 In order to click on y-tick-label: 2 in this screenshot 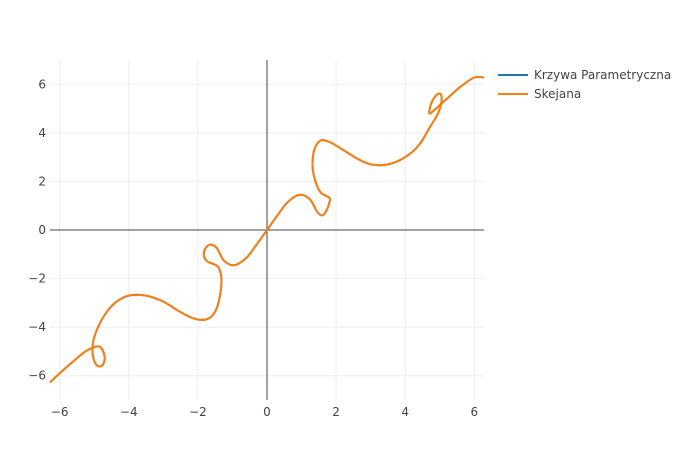, I will do `click(42, 181)`.